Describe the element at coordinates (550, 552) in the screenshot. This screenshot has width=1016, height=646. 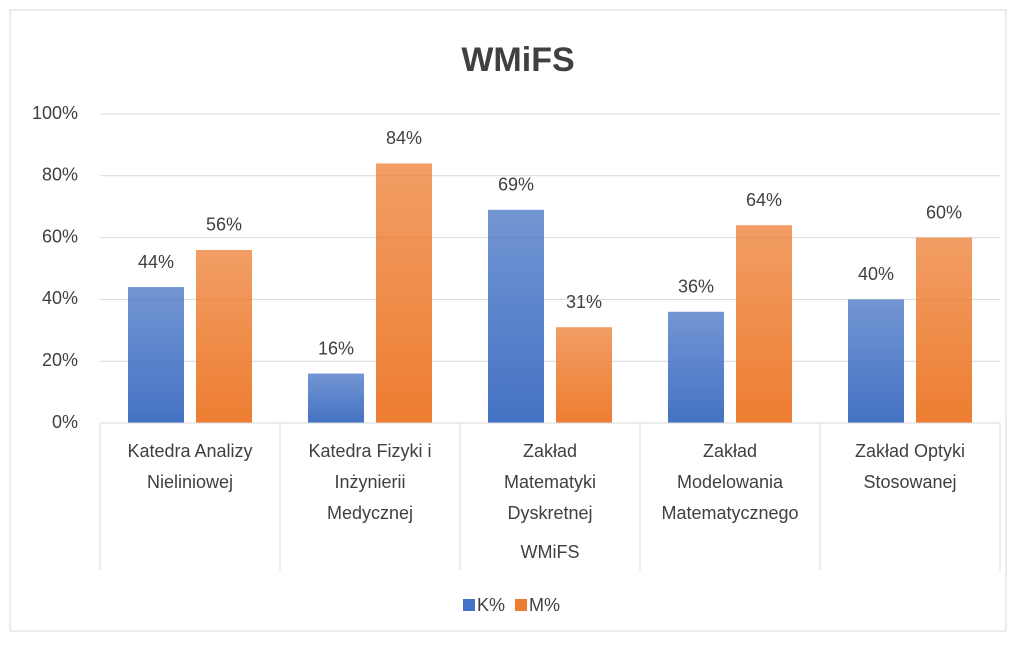
I see `group-label: WMiFS` at that location.